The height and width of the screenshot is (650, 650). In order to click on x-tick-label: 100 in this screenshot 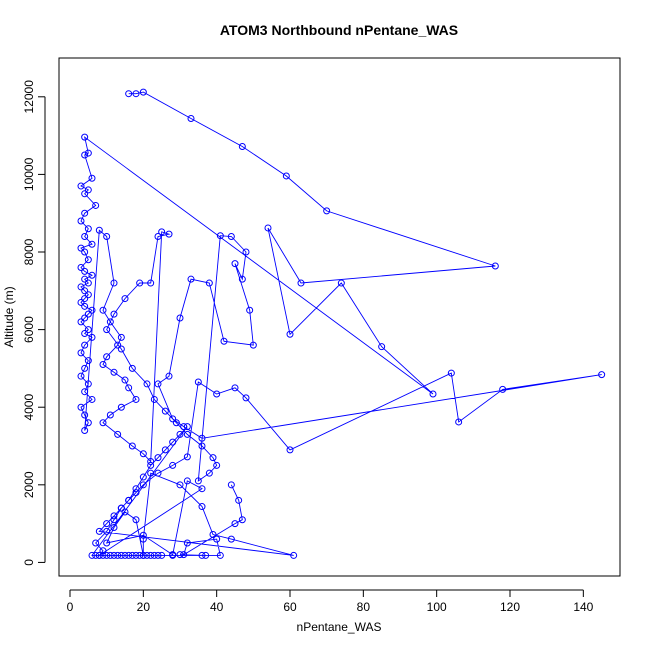, I will do `click(437, 607)`.